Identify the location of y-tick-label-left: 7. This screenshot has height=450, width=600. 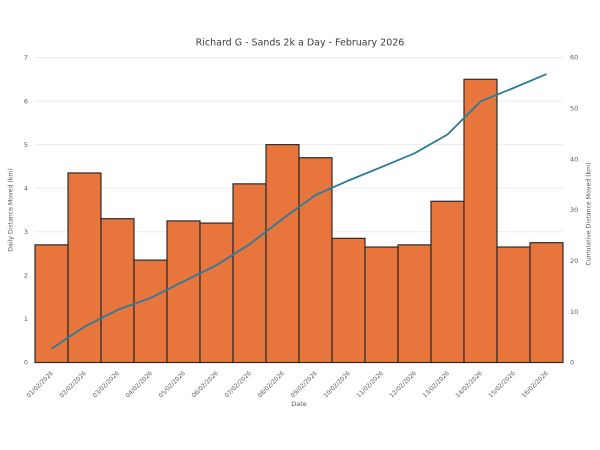
(26, 58).